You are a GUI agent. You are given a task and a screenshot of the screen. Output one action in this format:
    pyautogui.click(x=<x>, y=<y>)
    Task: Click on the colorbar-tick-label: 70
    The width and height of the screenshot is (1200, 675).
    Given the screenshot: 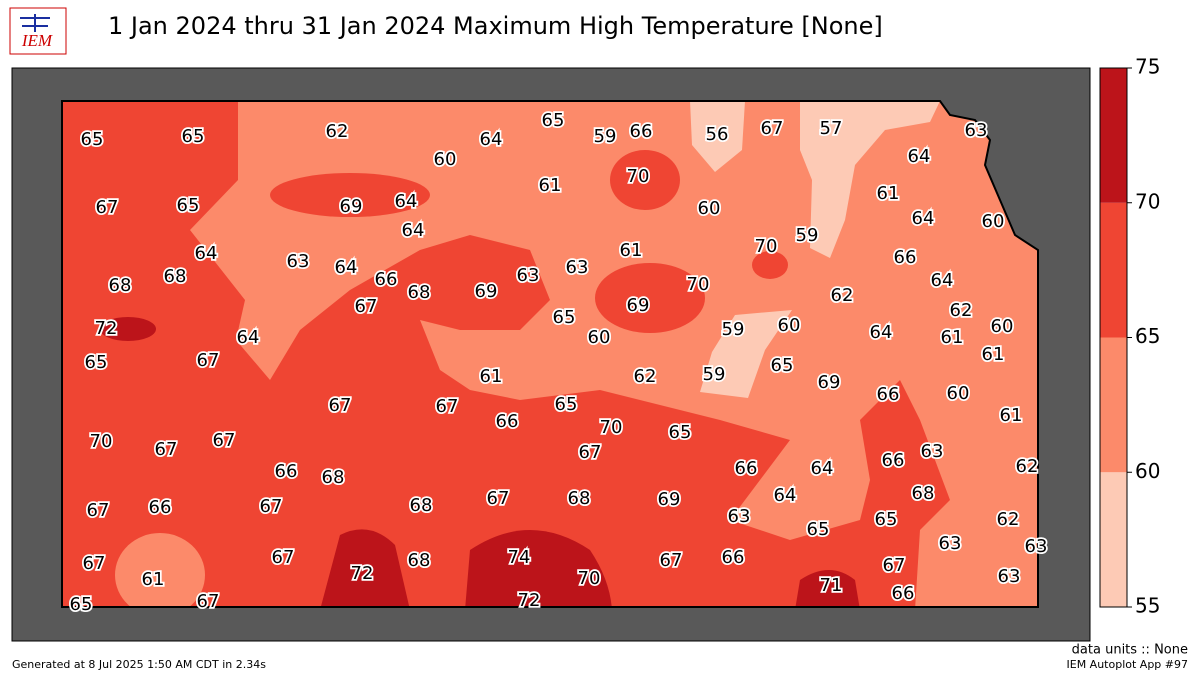 What is the action you would take?
    pyautogui.click(x=1147, y=201)
    